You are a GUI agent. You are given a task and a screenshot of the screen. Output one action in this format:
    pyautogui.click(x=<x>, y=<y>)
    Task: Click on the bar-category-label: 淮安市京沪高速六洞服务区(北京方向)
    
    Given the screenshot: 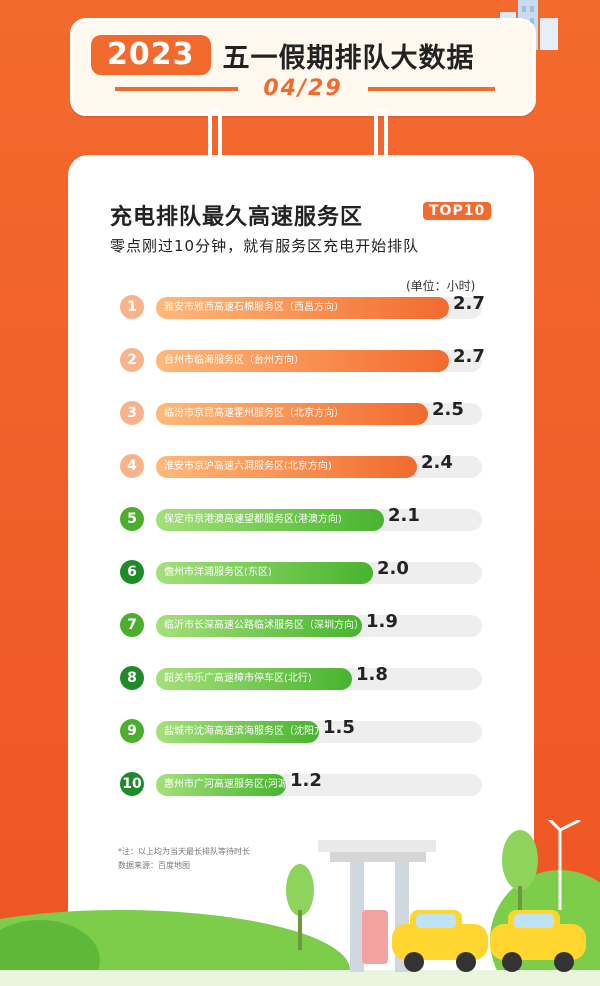 What is the action you would take?
    pyautogui.click(x=248, y=466)
    